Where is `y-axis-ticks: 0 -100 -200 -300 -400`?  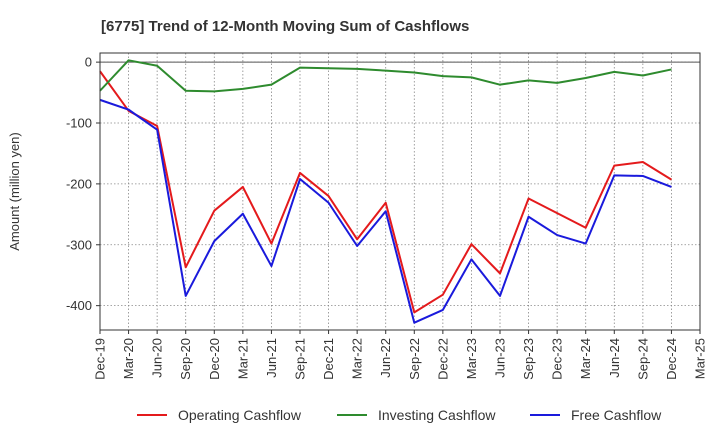 y-axis-ticks: 0 -100 -200 -300 -400 is located at coordinates (83, 184).